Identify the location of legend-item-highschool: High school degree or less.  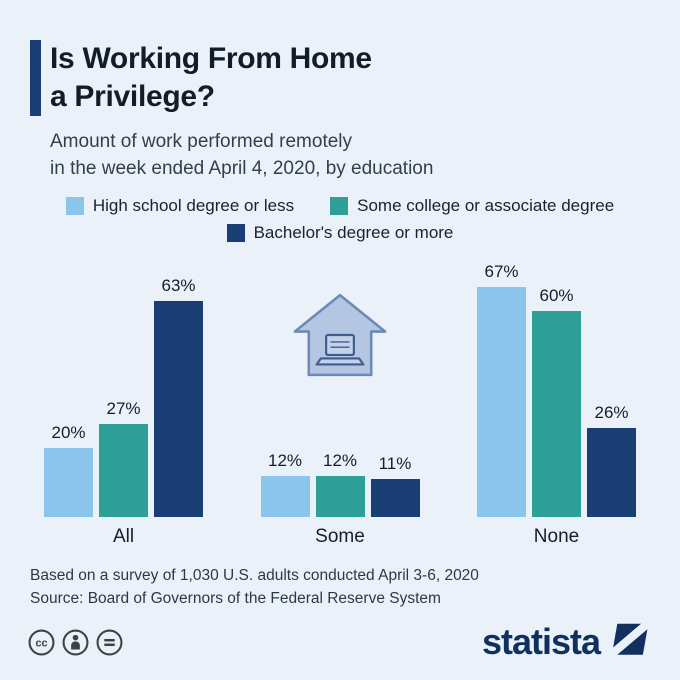
(180, 206).